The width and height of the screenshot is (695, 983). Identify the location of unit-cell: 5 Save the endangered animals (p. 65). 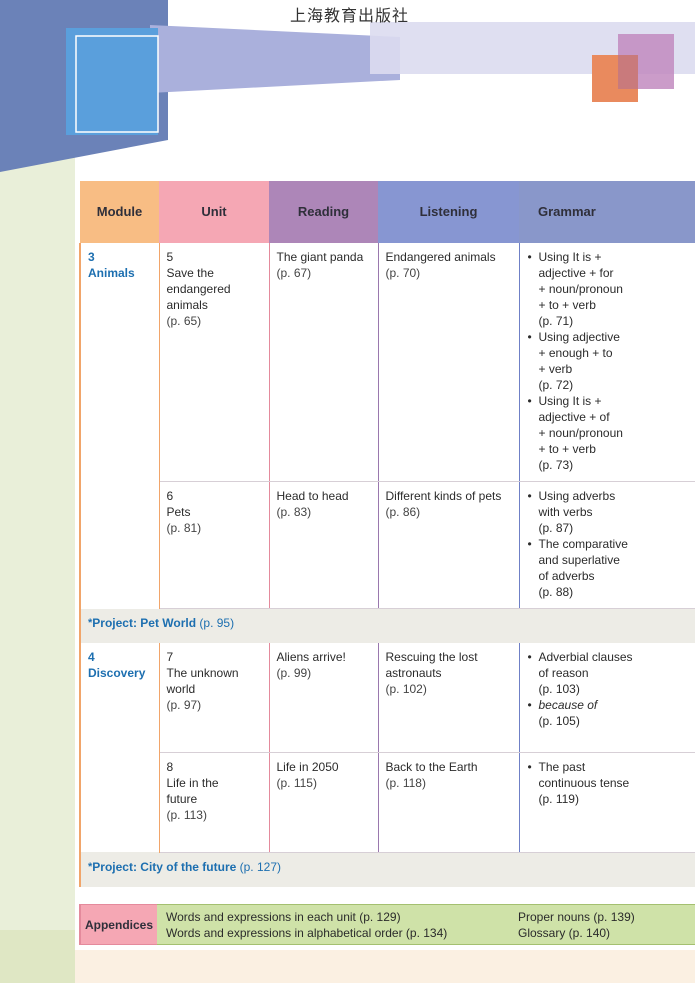
(214, 362).